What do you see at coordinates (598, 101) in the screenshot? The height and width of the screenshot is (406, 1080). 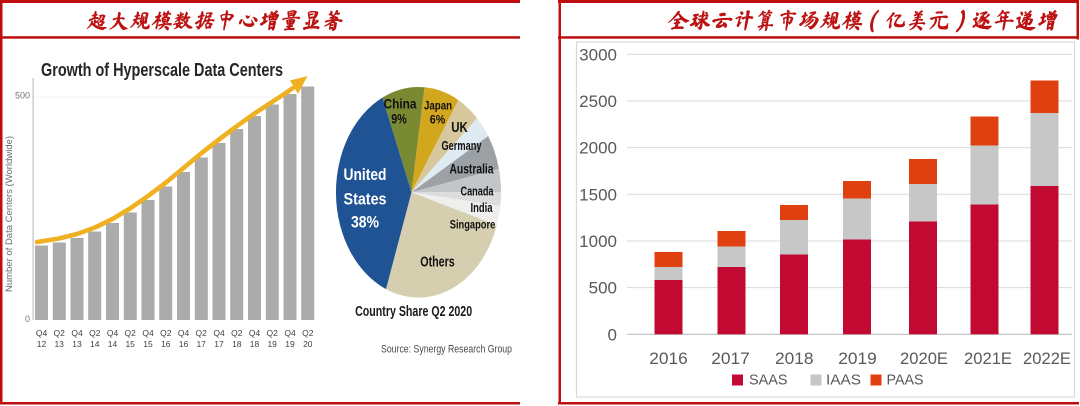 I see `svg-text: 2500` at bounding box center [598, 101].